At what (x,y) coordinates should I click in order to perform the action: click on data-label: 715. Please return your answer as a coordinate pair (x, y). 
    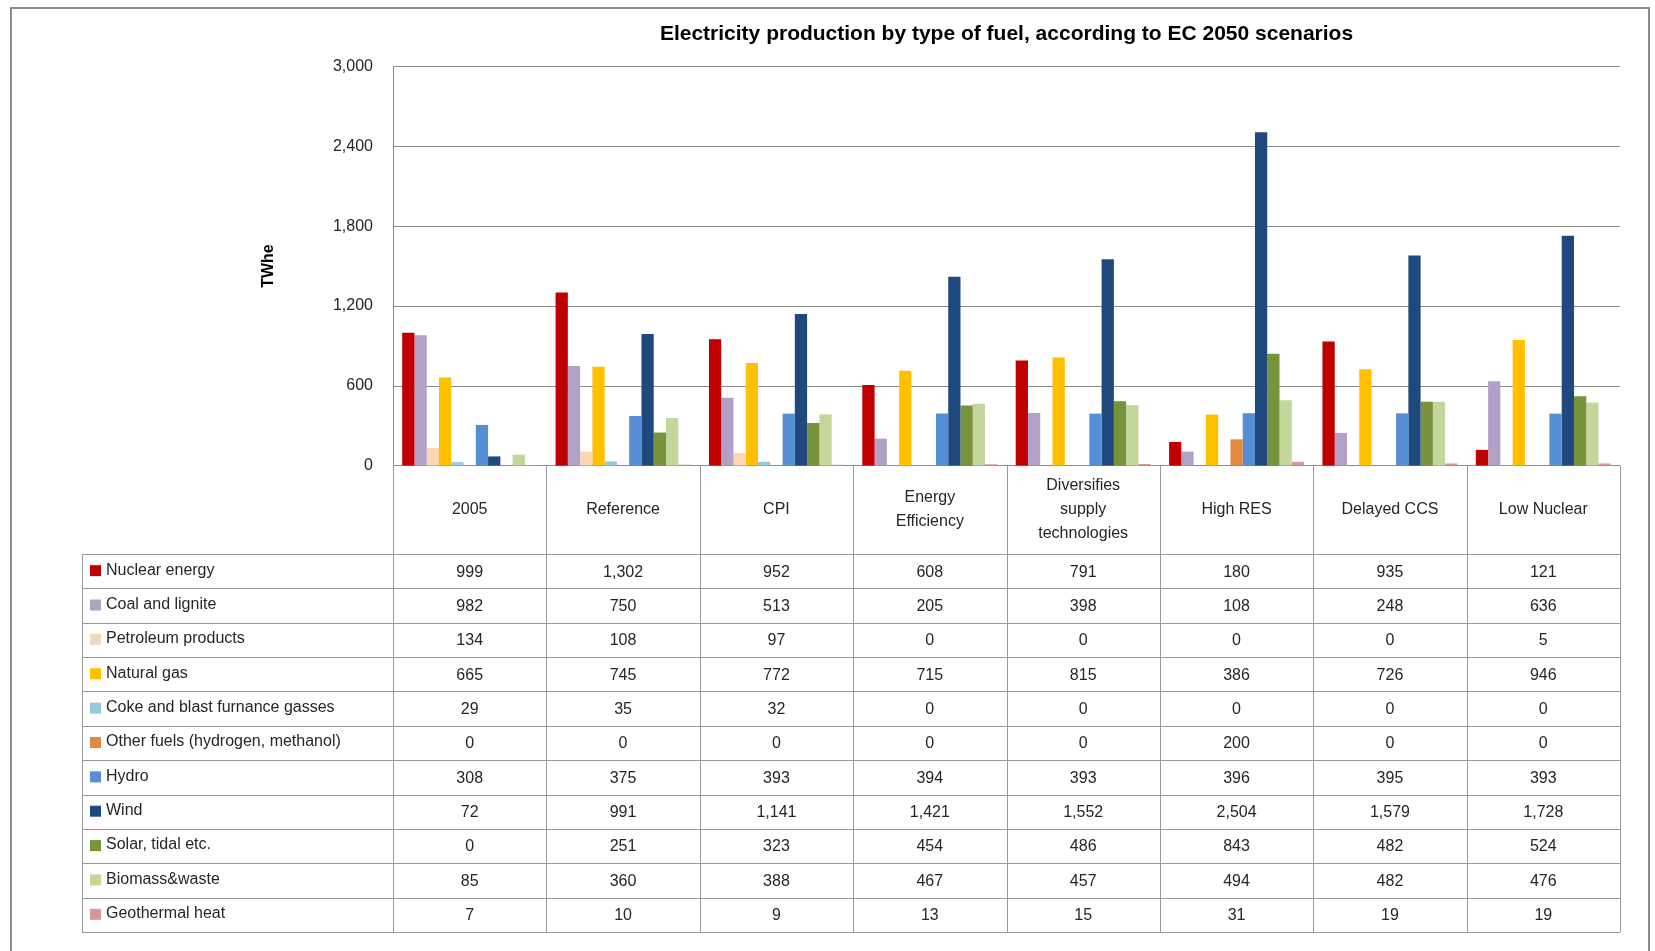
    Looking at the image, I should click on (930, 674).